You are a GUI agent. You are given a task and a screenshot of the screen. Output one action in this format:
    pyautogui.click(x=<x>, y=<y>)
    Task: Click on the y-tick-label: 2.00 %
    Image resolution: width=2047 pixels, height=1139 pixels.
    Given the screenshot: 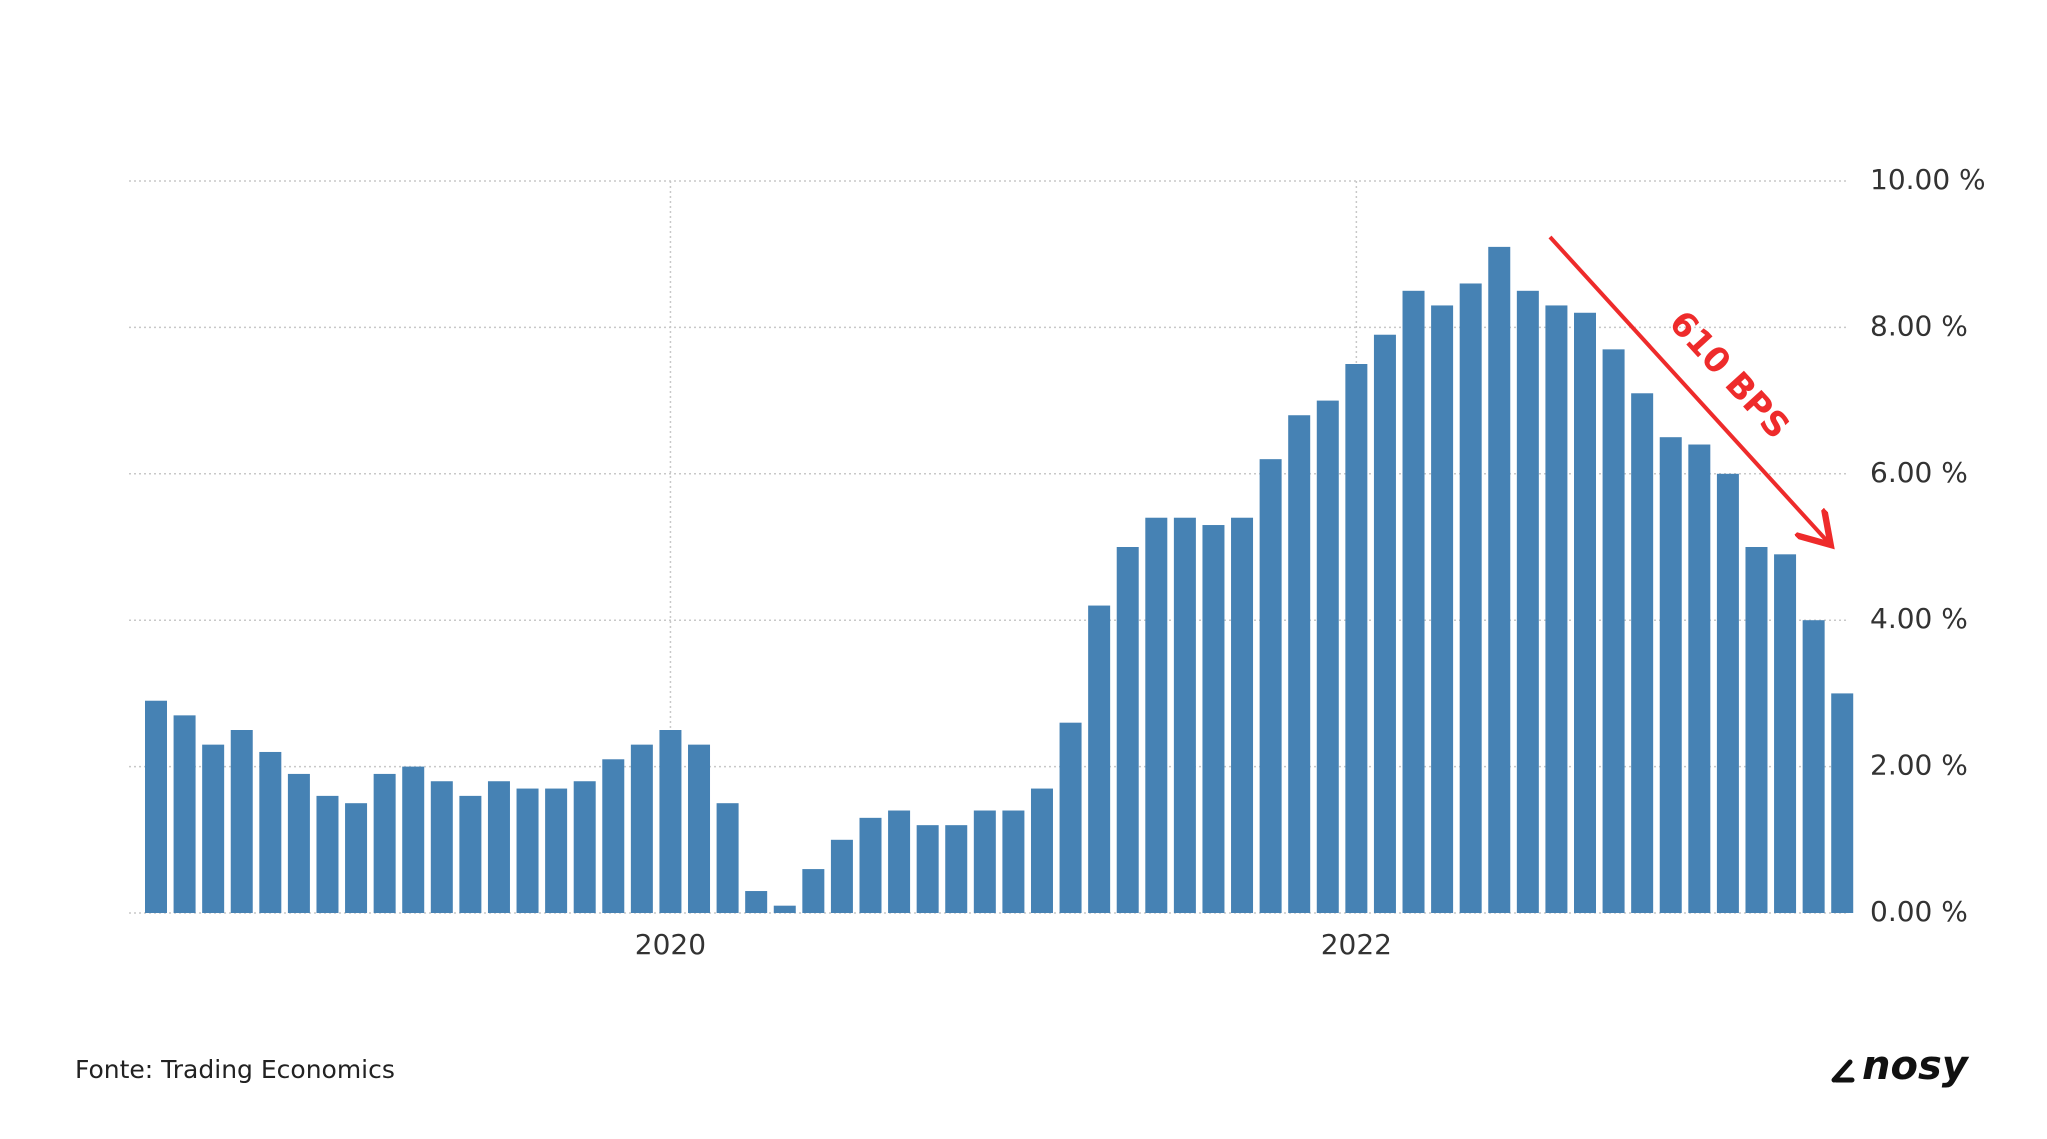 What is the action you would take?
    pyautogui.click(x=1919, y=765)
    